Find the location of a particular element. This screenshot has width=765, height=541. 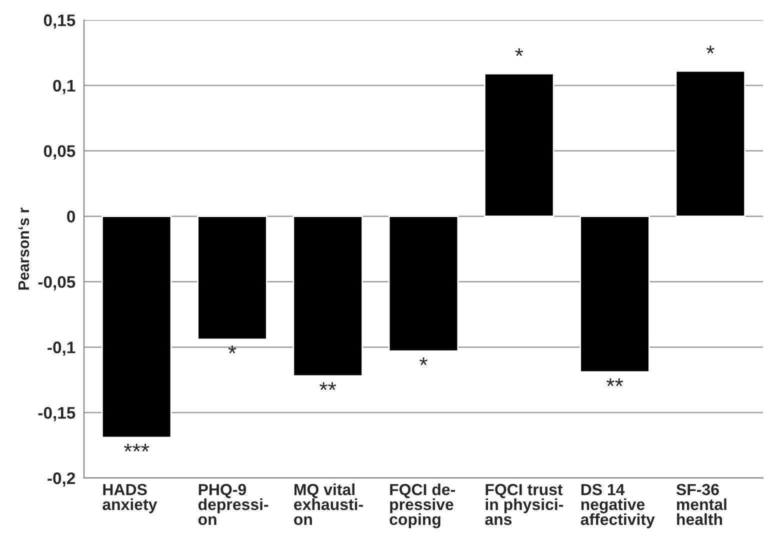

x-tick-label: SF-36 mental health is located at coordinates (701, 505).